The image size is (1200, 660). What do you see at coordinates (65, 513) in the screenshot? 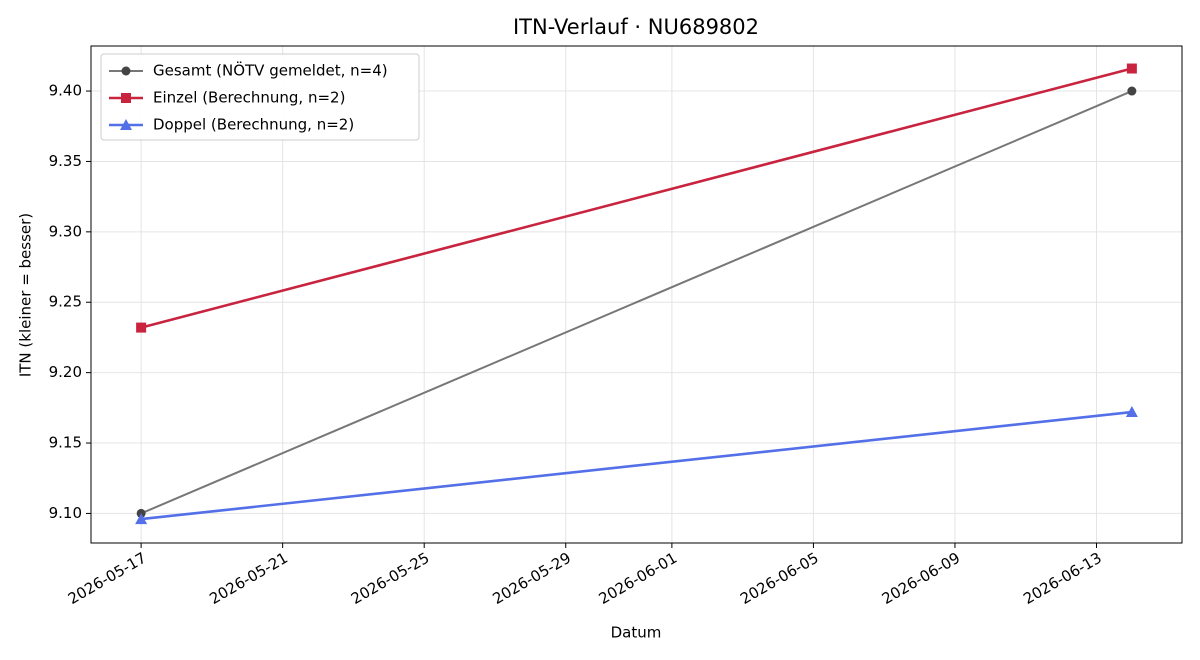
I see `y-tick-label: 9.10` at bounding box center [65, 513].